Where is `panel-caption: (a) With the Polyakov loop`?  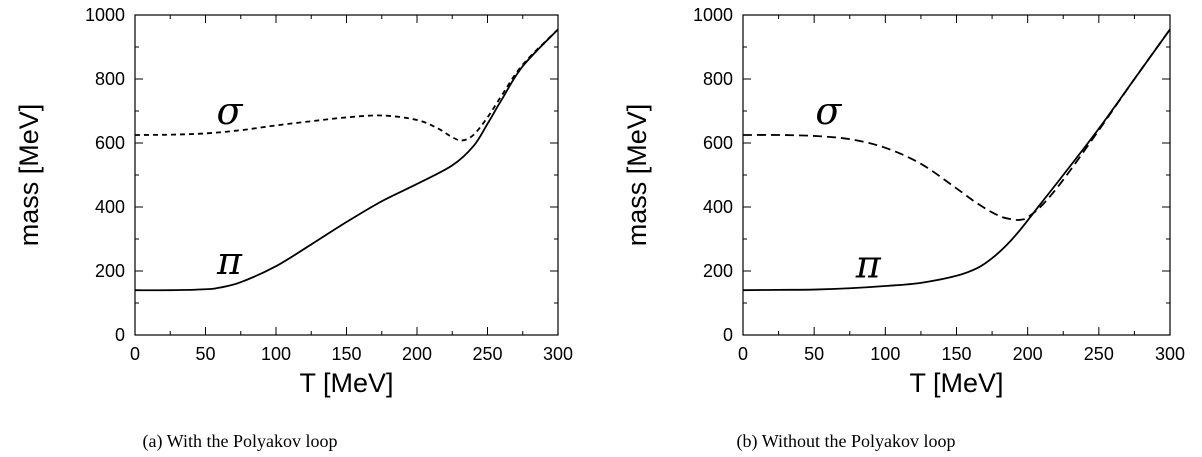
panel-caption: (a) With the Polyakov loop is located at coordinates (240, 441).